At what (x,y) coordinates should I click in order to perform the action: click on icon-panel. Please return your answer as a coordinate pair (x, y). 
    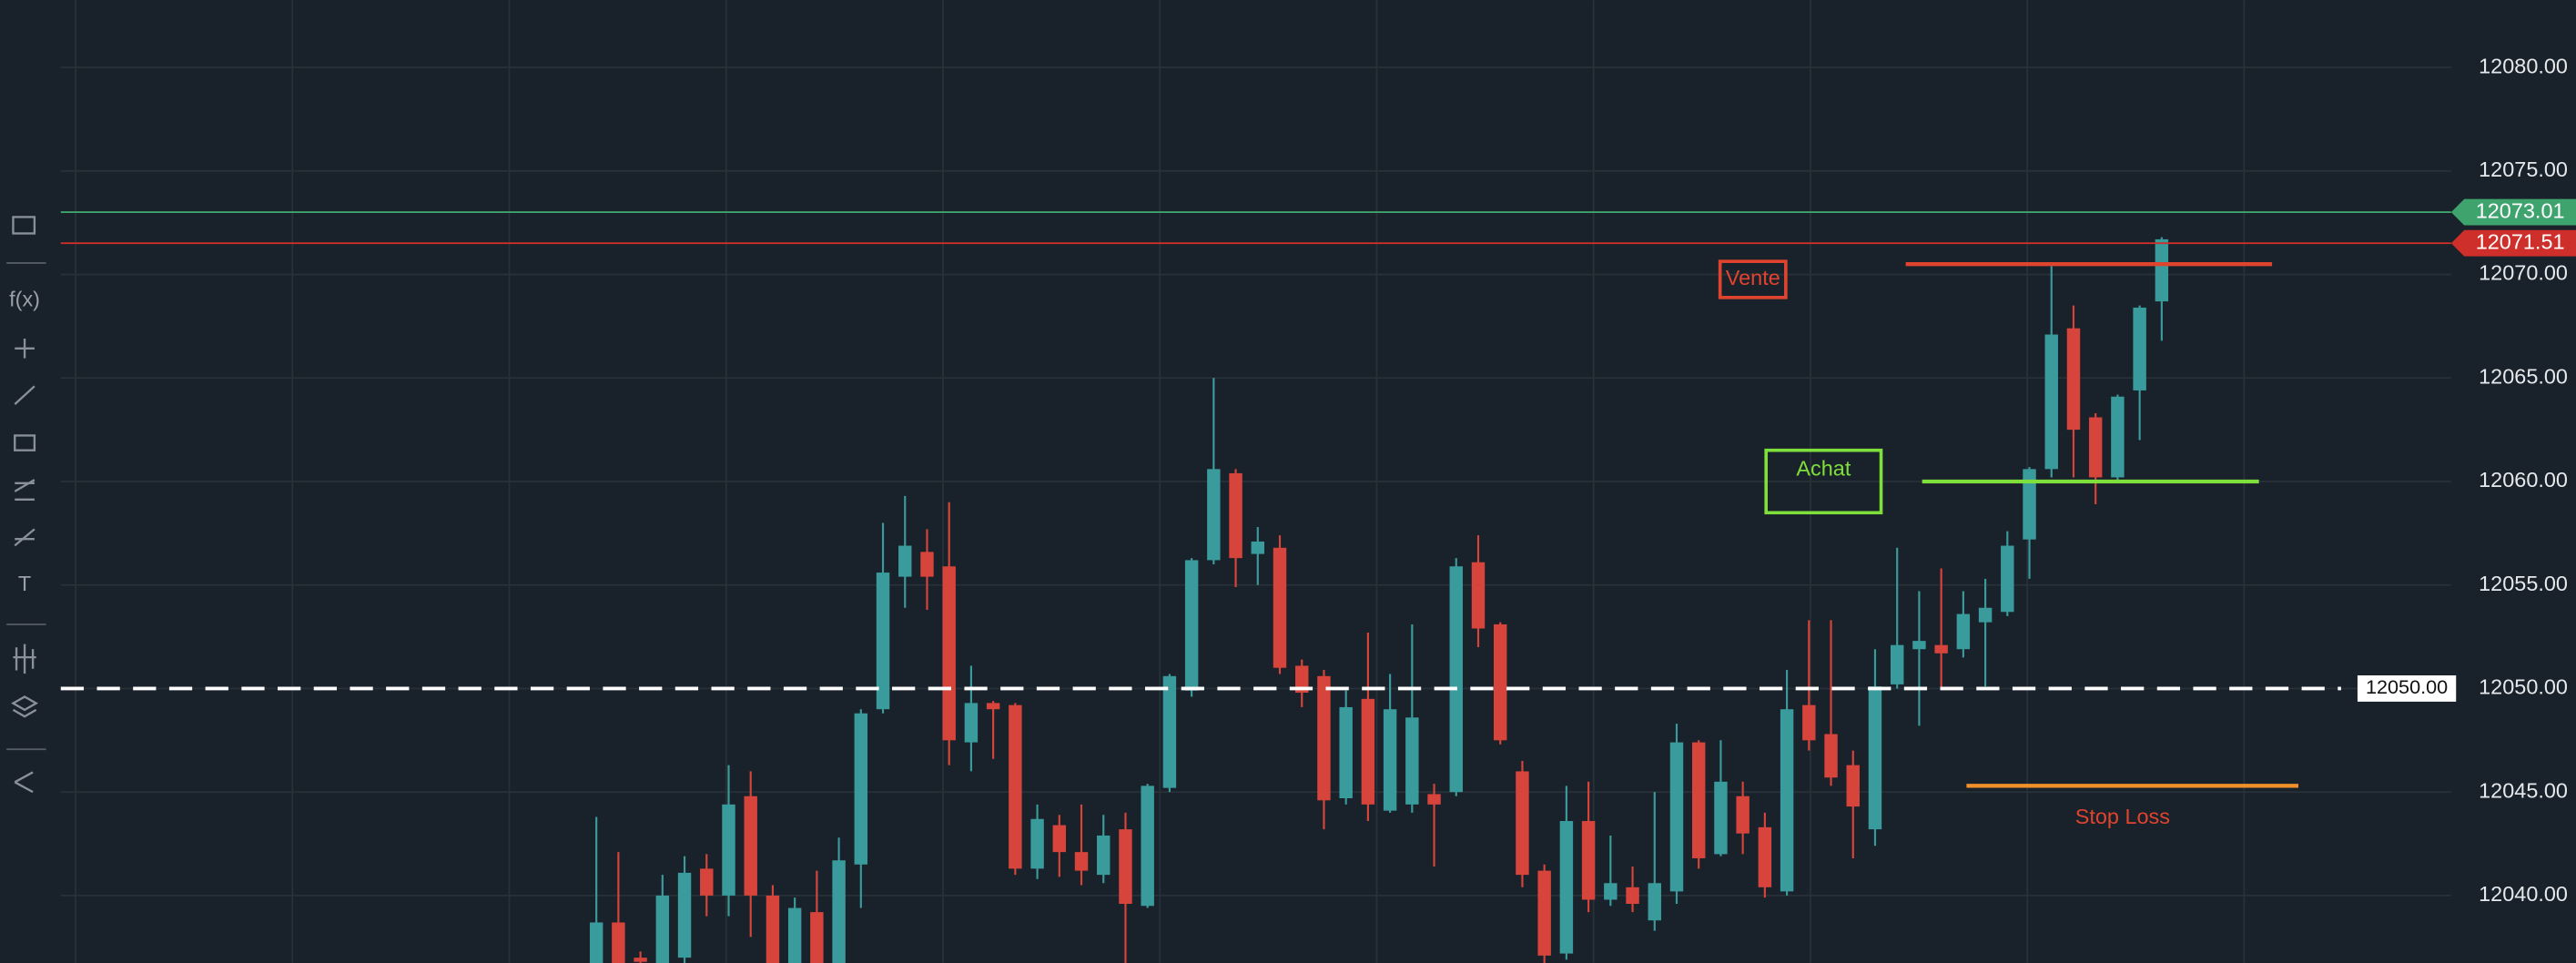
    Looking at the image, I should click on (24, 226).